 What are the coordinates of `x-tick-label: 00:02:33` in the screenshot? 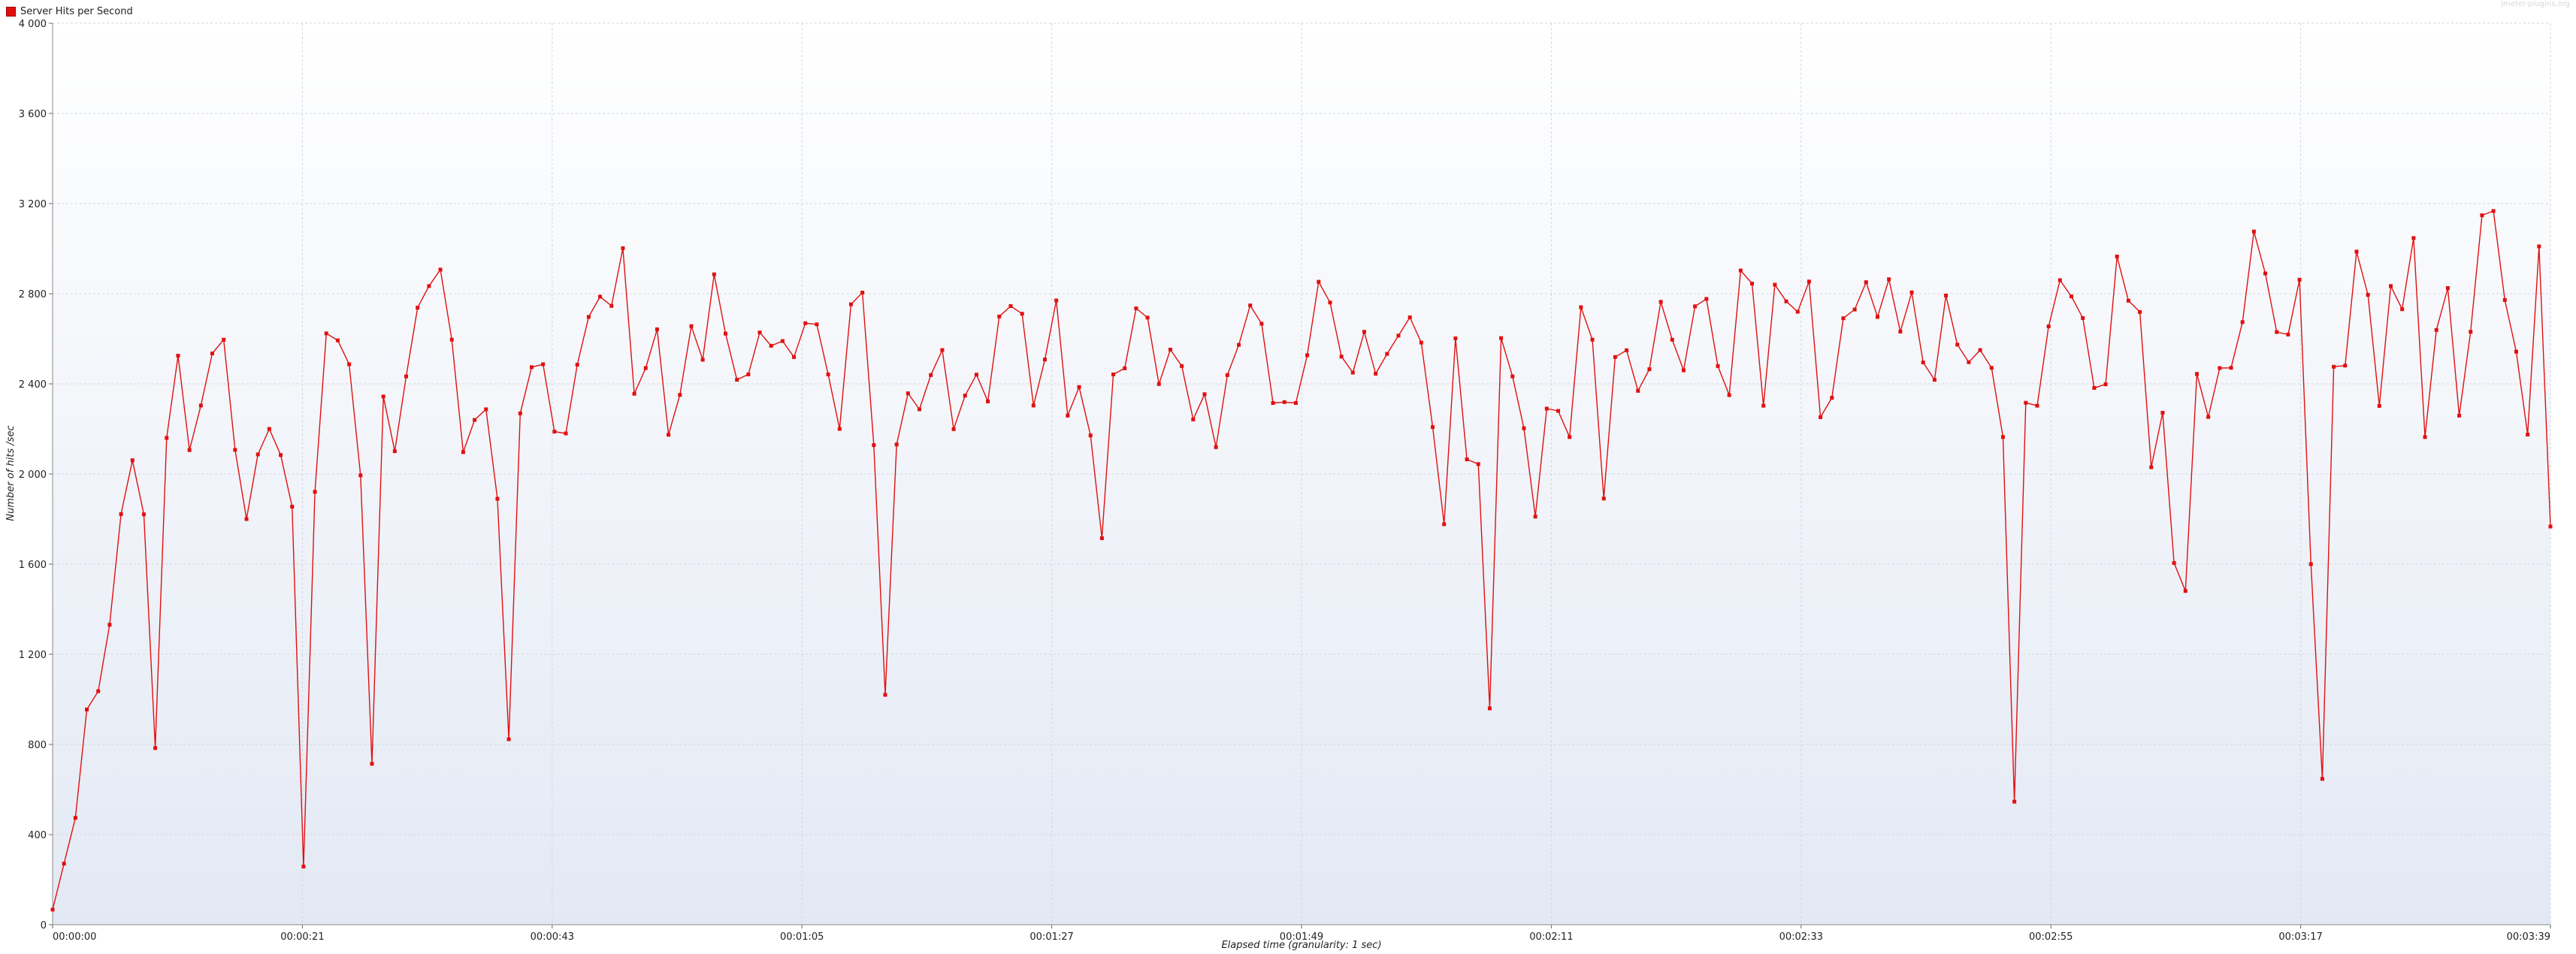 It's located at (1801, 937).